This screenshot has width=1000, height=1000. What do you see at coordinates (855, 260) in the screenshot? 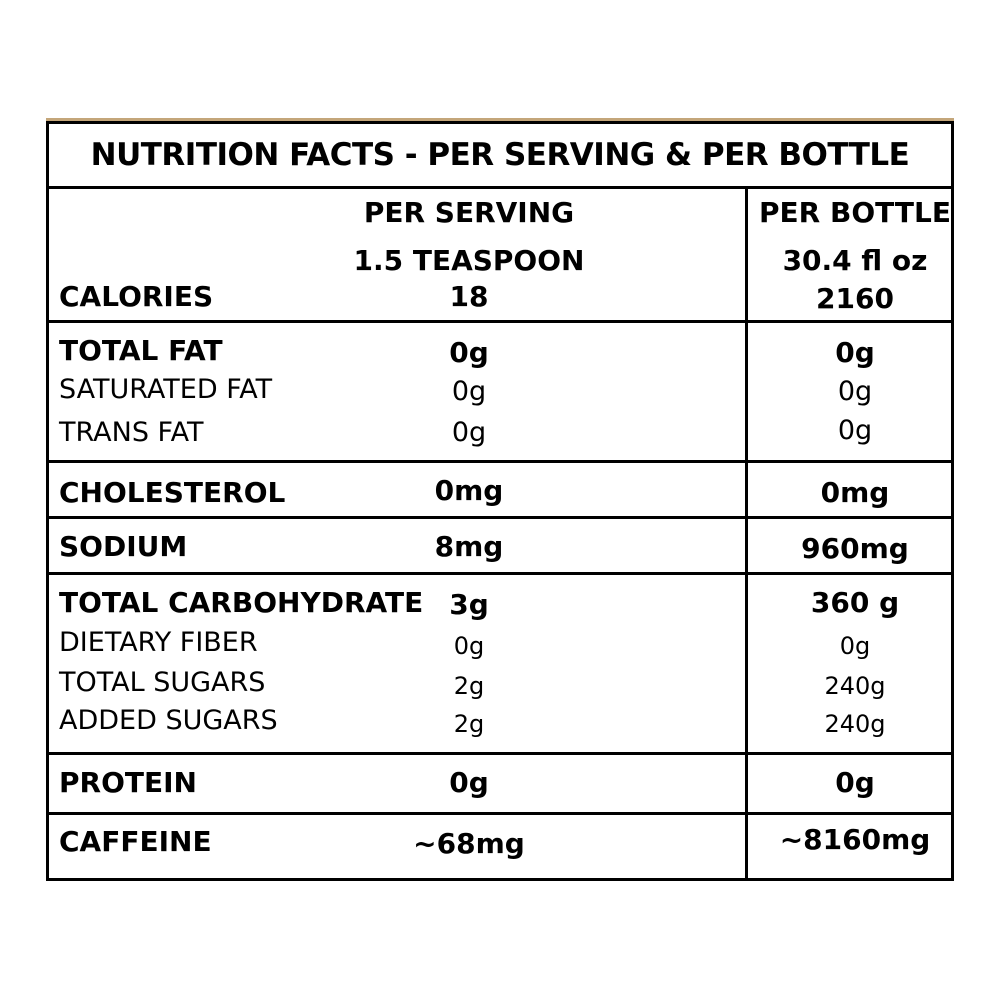
I see `bottle-size: 30.4 fl oz` at bounding box center [855, 260].